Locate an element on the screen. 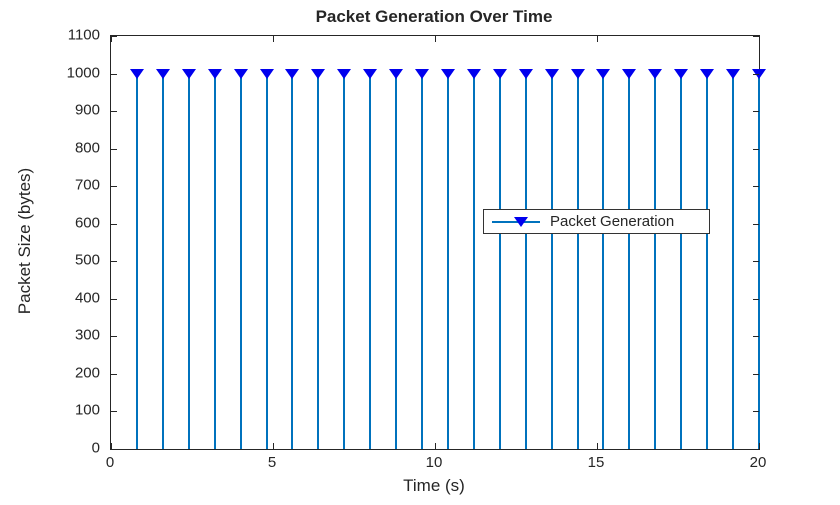 The image size is (840, 505). y-axis-label: Packet Size (bytes) is located at coordinates (24, 241).